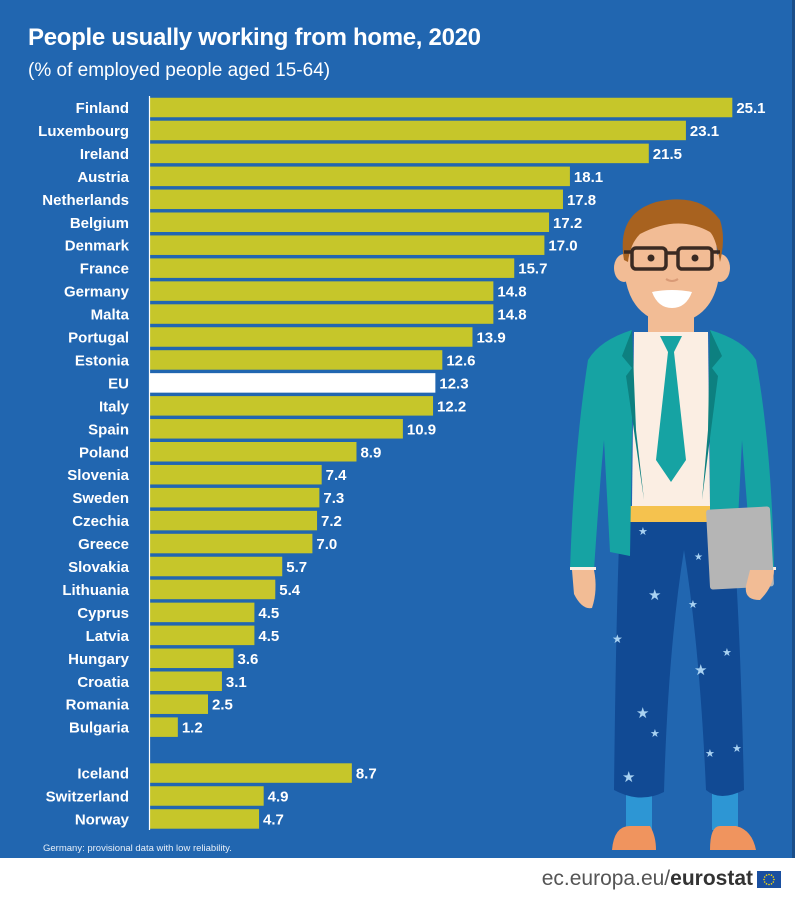  What do you see at coordinates (581, 200) in the screenshot?
I see `value-label: 17.8` at bounding box center [581, 200].